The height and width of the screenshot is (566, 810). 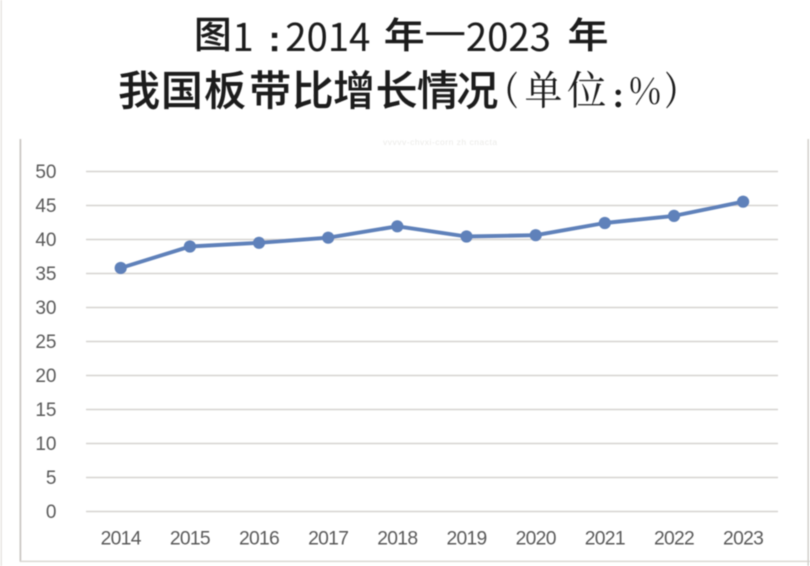 I want to click on svg-text: 0, so click(x=51, y=512).